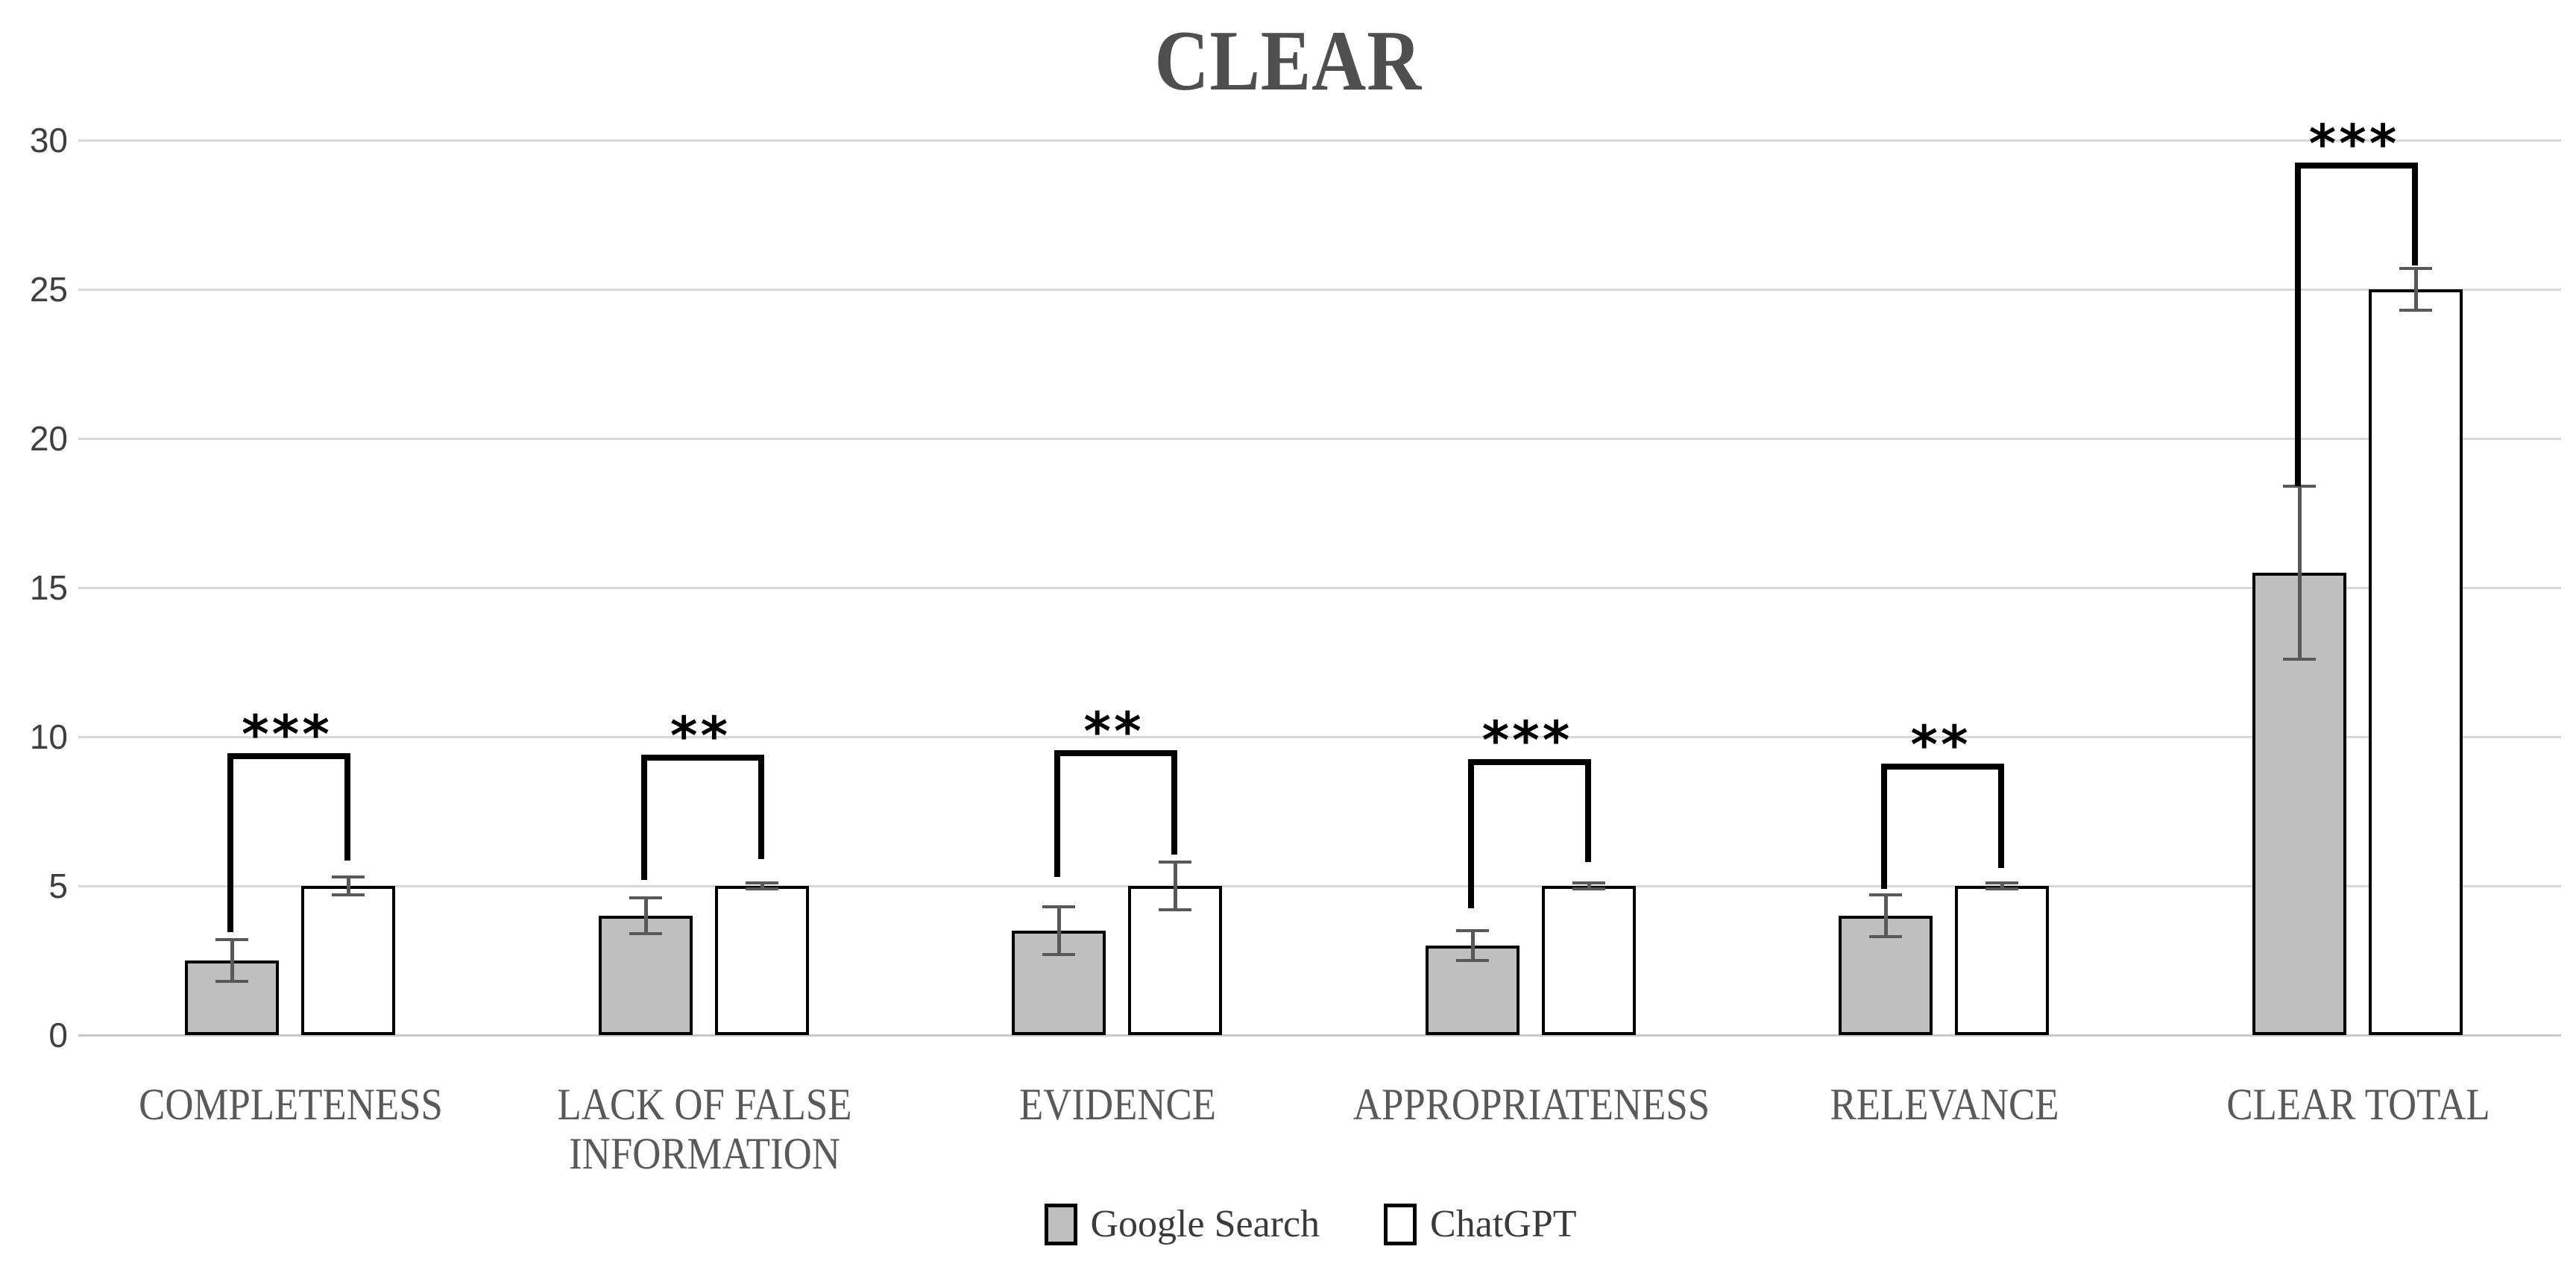 This screenshot has width=2576, height=1264. I want to click on chart-title: CLEAR, so click(1288, 61).